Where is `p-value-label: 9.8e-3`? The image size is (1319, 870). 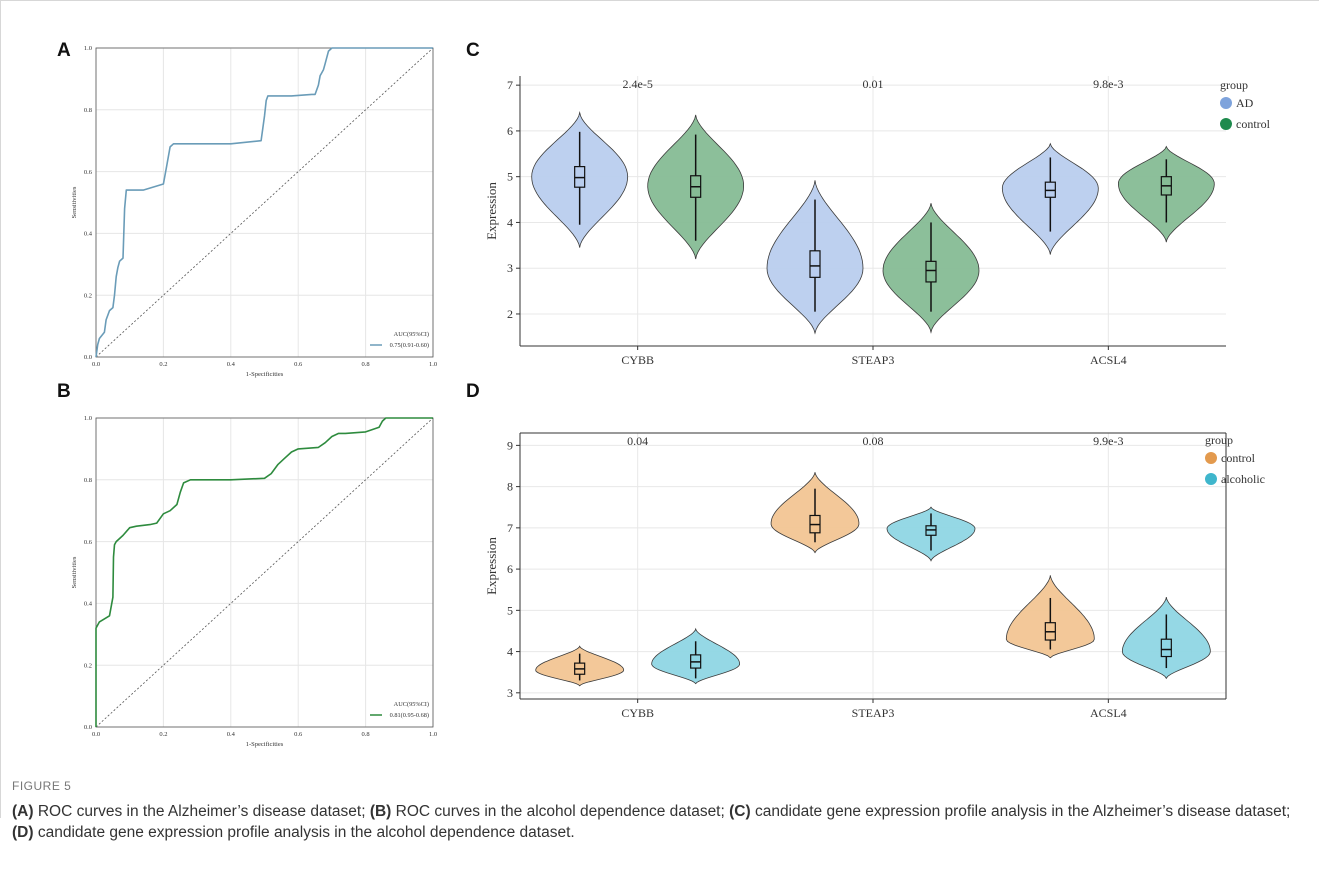 p-value-label: 9.8e-3 is located at coordinates (1108, 84).